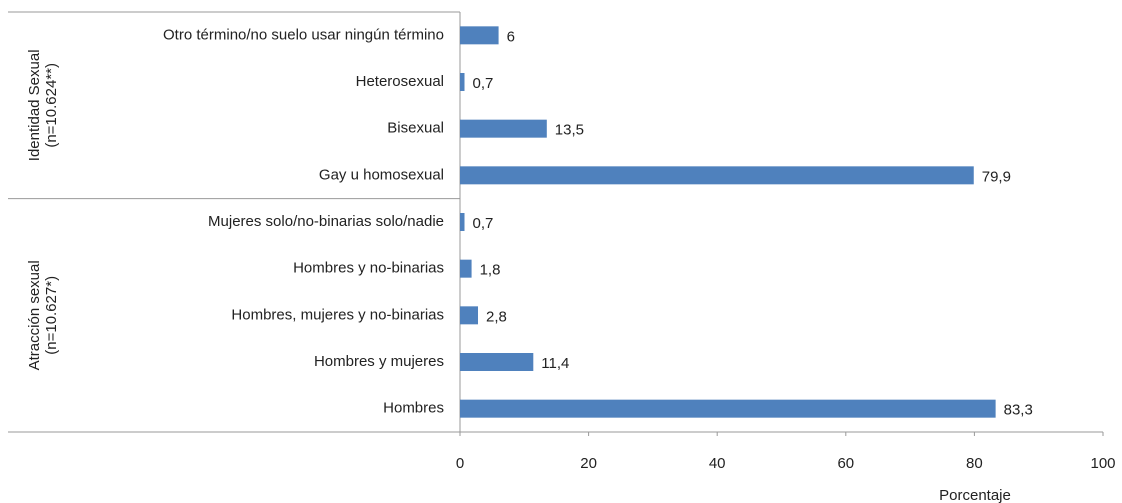  Describe the element at coordinates (413, 408) in the screenshot. I see `y-tick-label: Hombres` at that location.